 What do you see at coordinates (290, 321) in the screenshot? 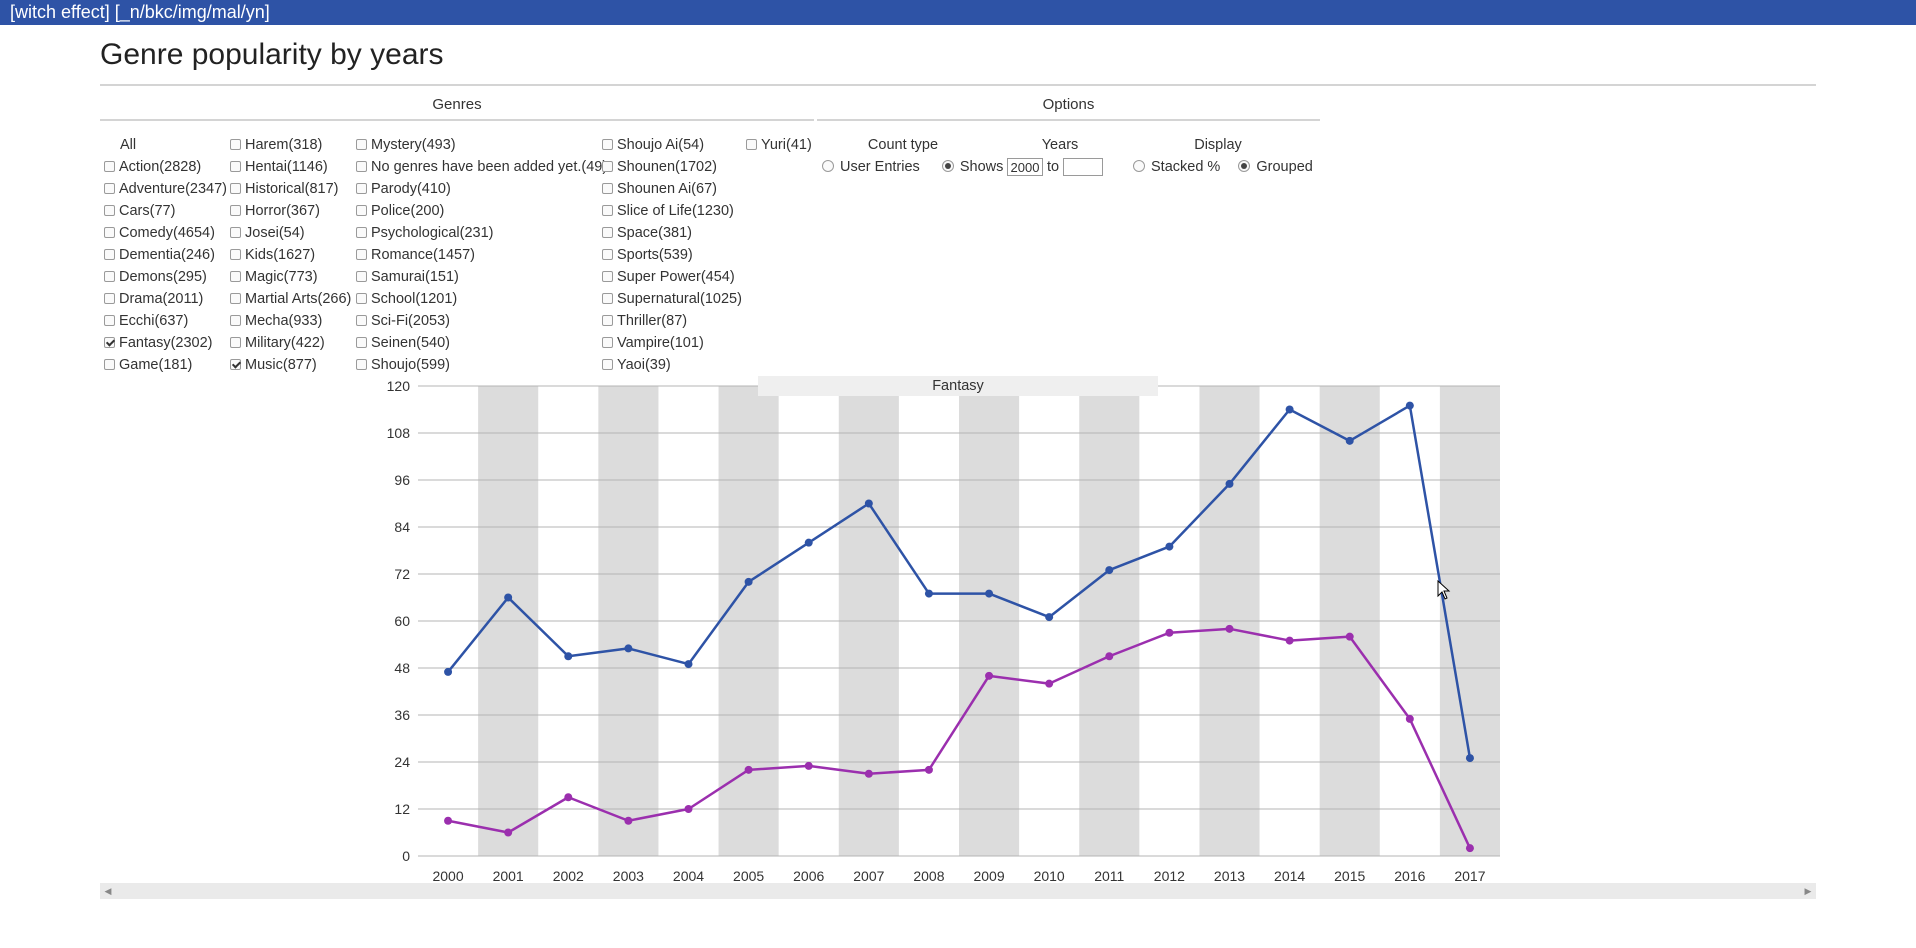
I see `genre-option: Mecha(933)` at bounding box center [290, 321].